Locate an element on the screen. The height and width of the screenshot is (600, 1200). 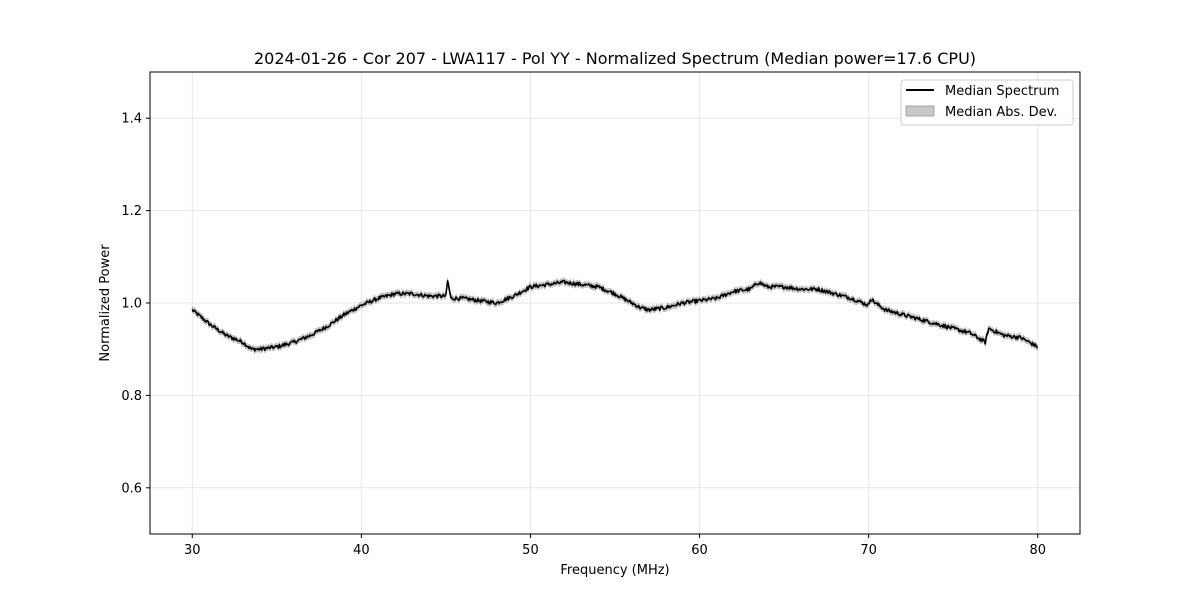
x-tick-label: 80 is located at coordinates (1037, 550).